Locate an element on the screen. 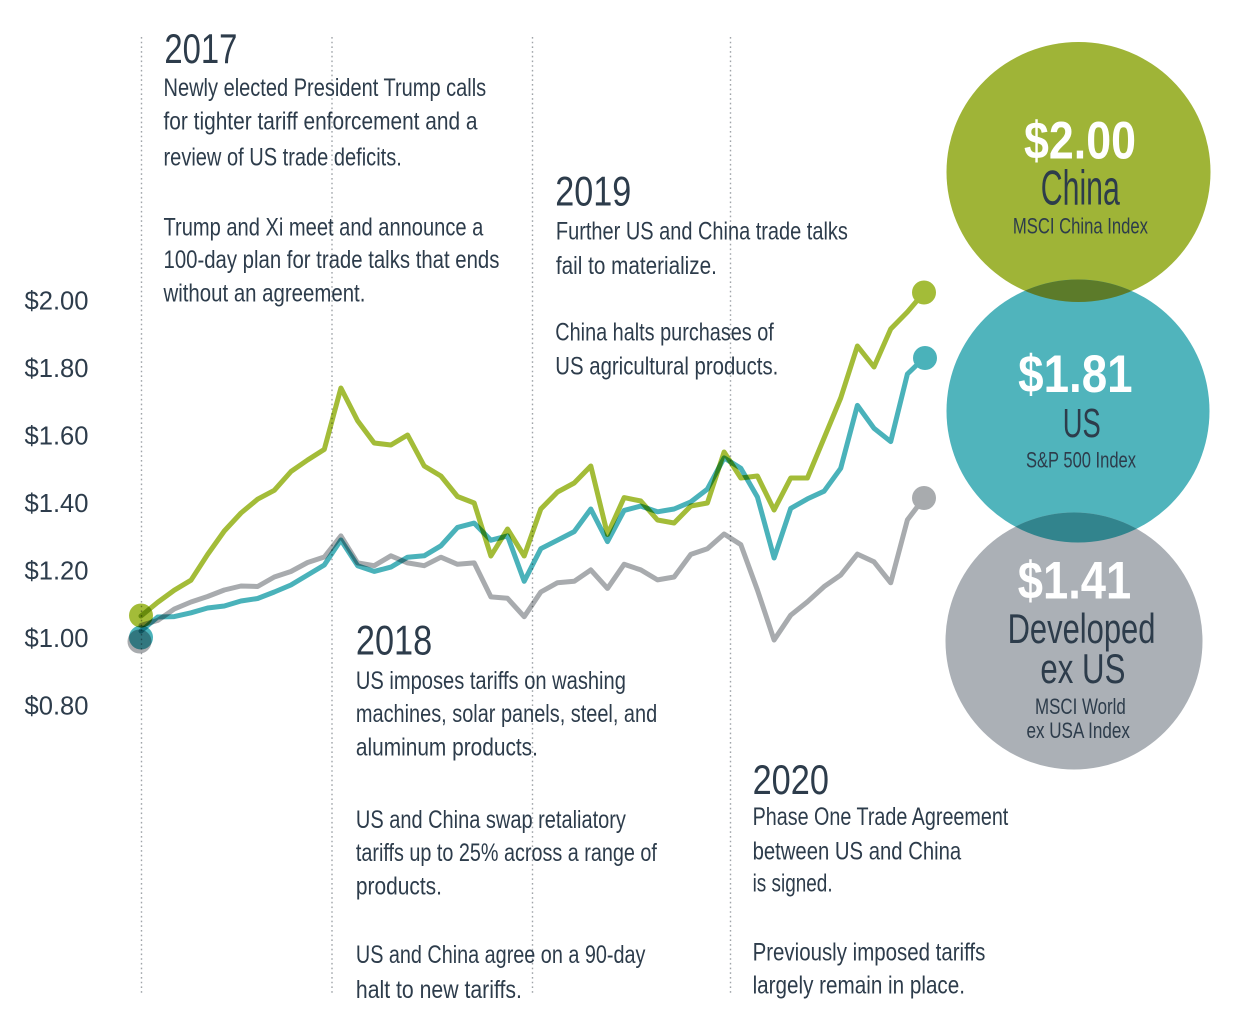 This screenshot has height=1022, width=1236. svg-text:Newly elected President Trump: Newly elected President Trump calls is located at coordinates (325, 88).